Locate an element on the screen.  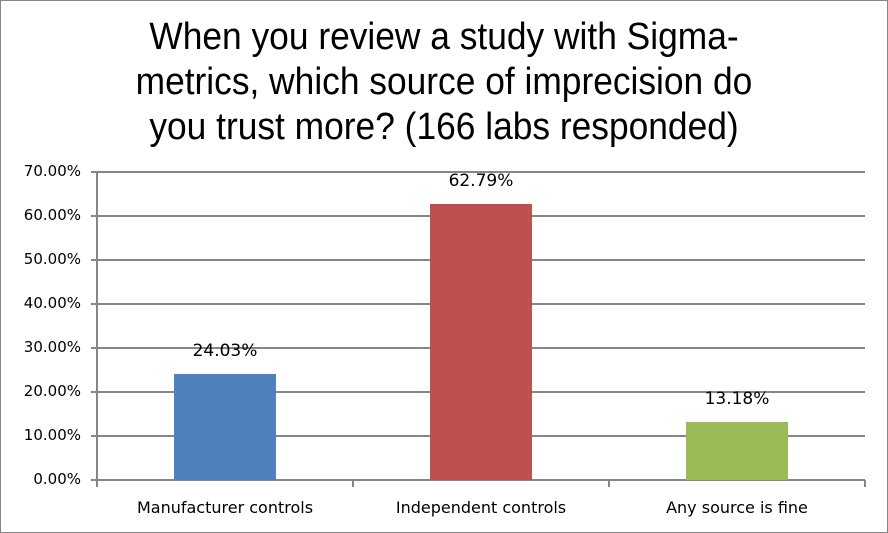
data-label: 62.79% is located at coordinates (481, 180).